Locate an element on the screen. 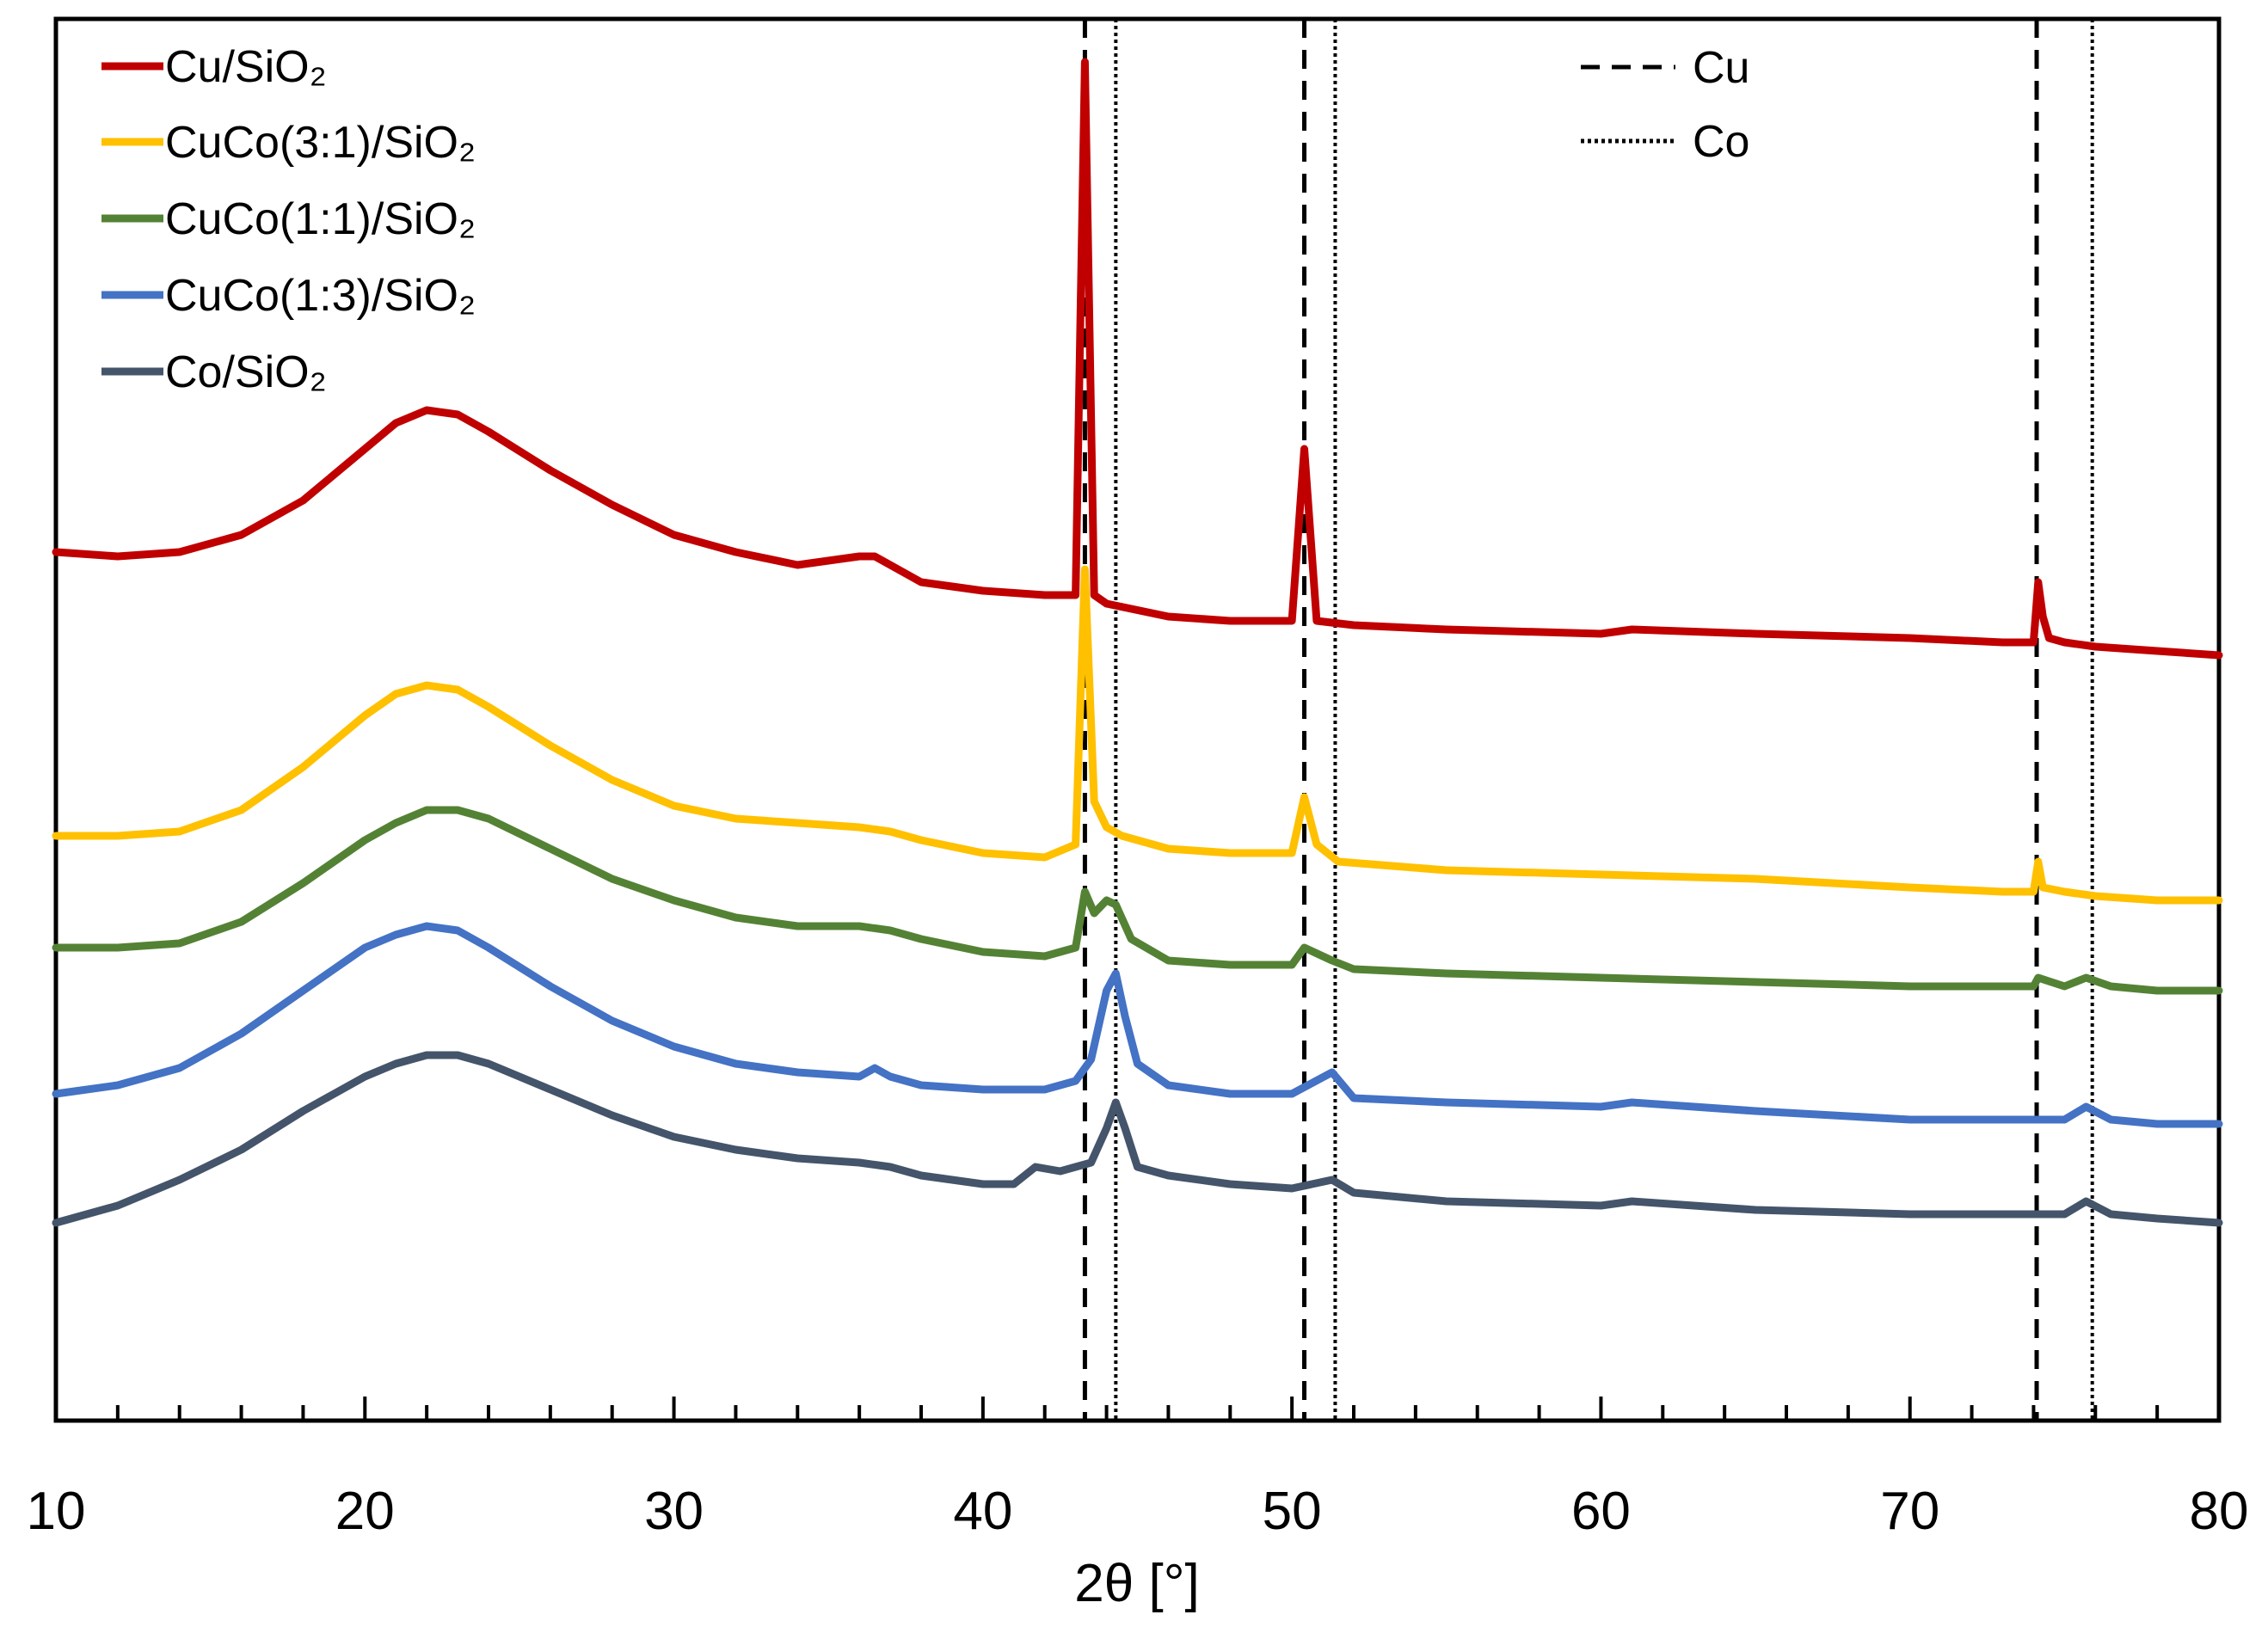 The width and height of the screenshot is (2268, 1633). x-tick-label: 70 is located at coordinates (1910, 1512).